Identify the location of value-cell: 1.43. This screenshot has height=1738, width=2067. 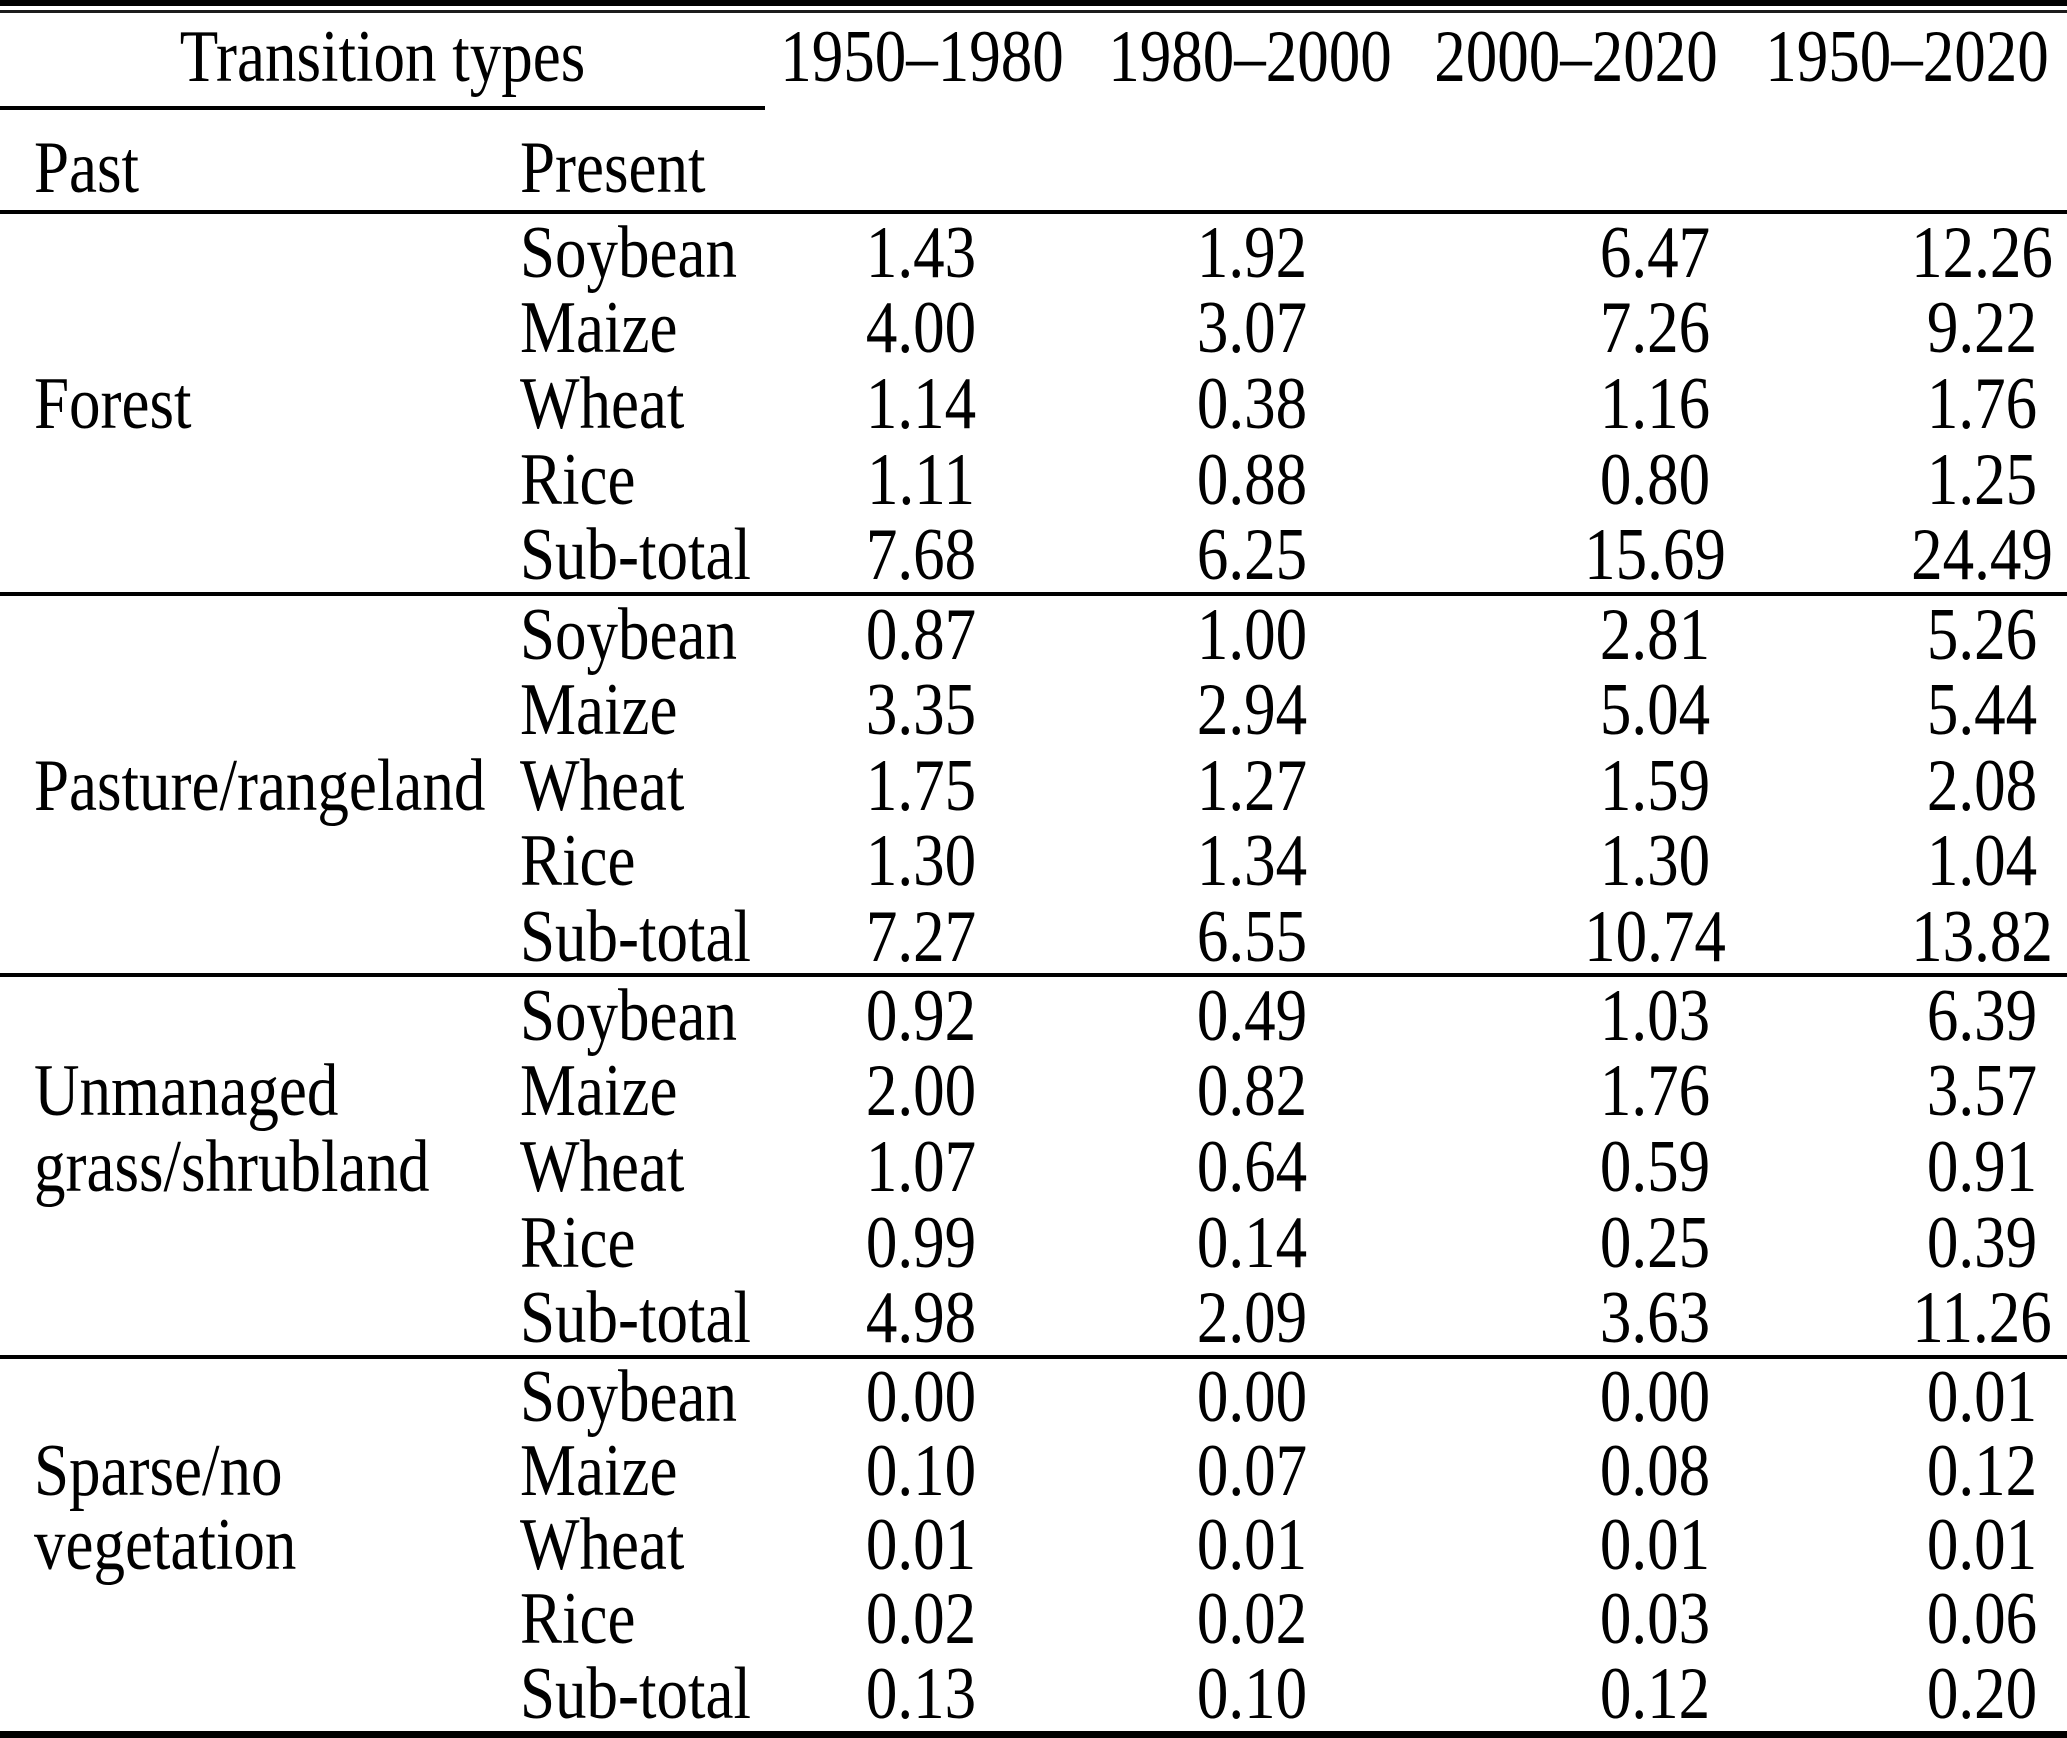
(921, 252).